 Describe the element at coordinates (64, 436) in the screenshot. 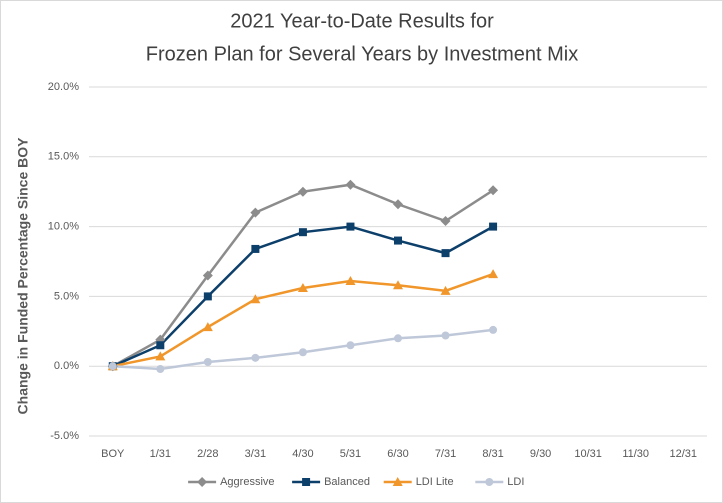

I see `y-tick-label: -5.0%` at that location.